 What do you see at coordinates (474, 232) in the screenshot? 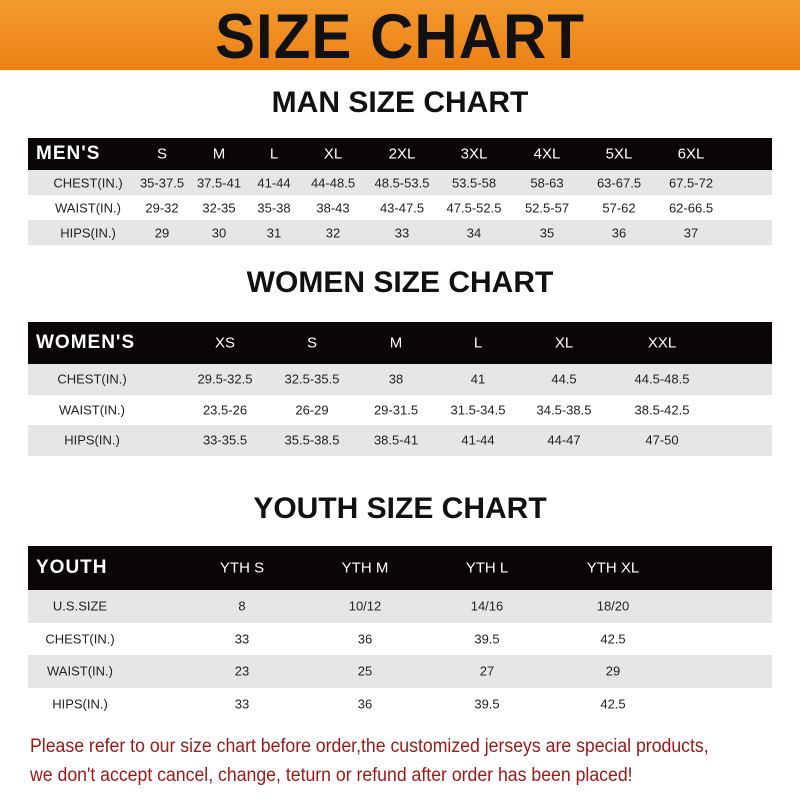
I see `table-cell: 34` at bounding box center [474, 232].